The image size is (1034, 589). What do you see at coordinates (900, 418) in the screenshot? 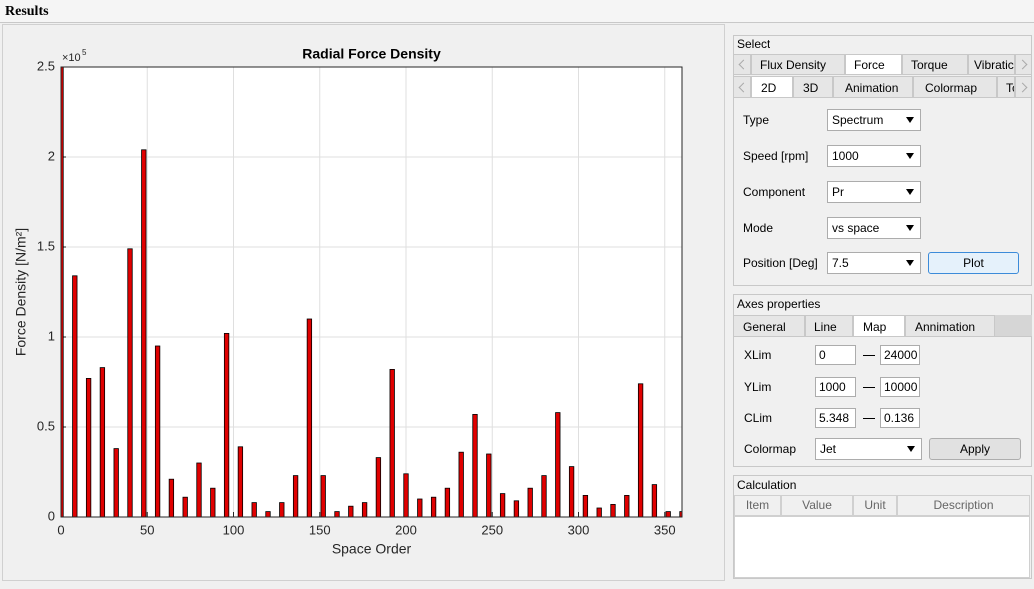
I see `input: 0.136` at bounding box center [900, 418].